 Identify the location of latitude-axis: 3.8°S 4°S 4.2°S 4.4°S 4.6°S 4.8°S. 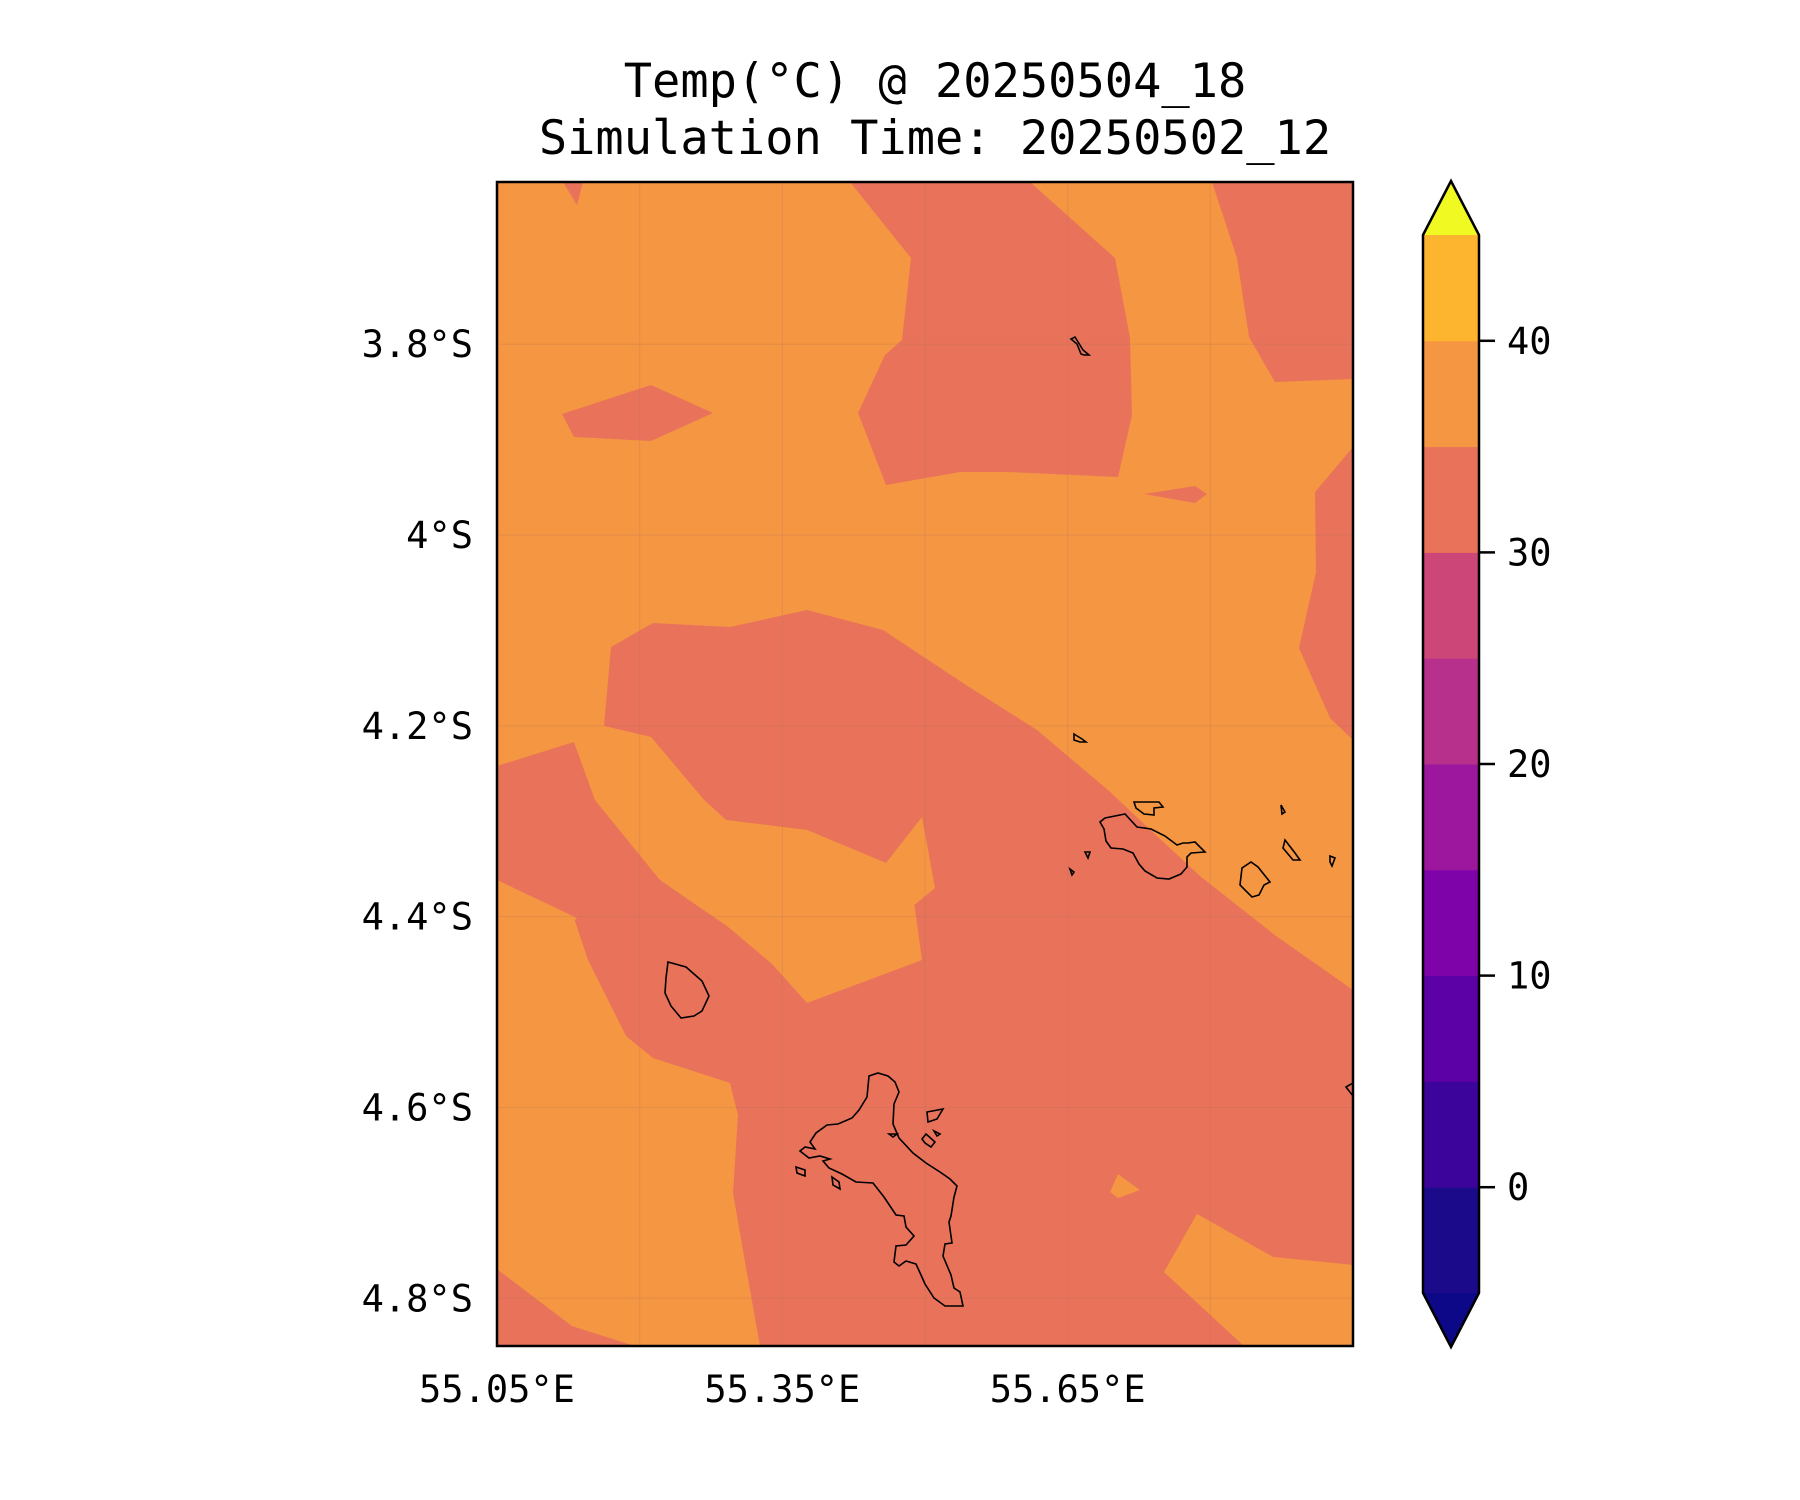
(417, 821).